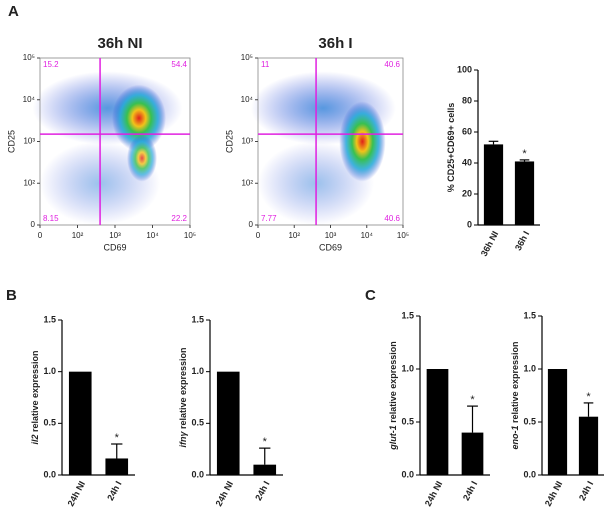 The image size is (616, 520). I want to click on y-axis-label-gene: il2, so click(35, 440).